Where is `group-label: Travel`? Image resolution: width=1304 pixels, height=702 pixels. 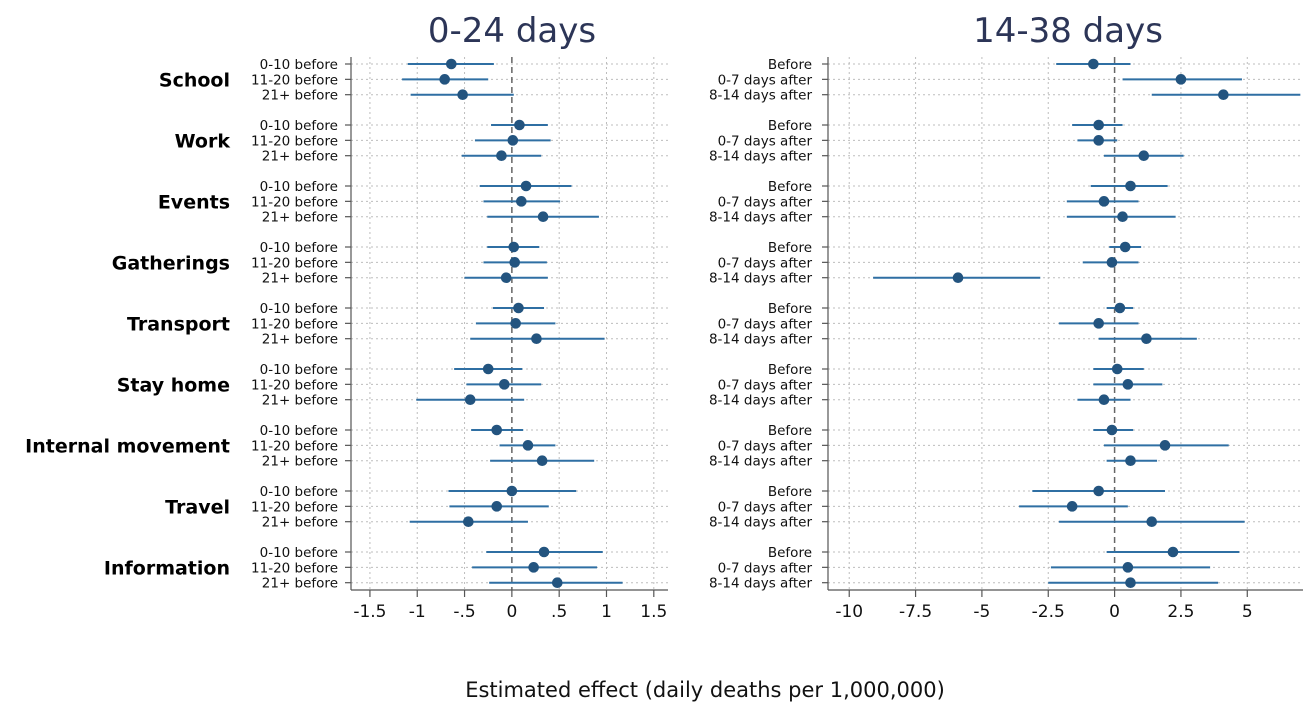
group-label: Travel is located at coordinates (197, 507).